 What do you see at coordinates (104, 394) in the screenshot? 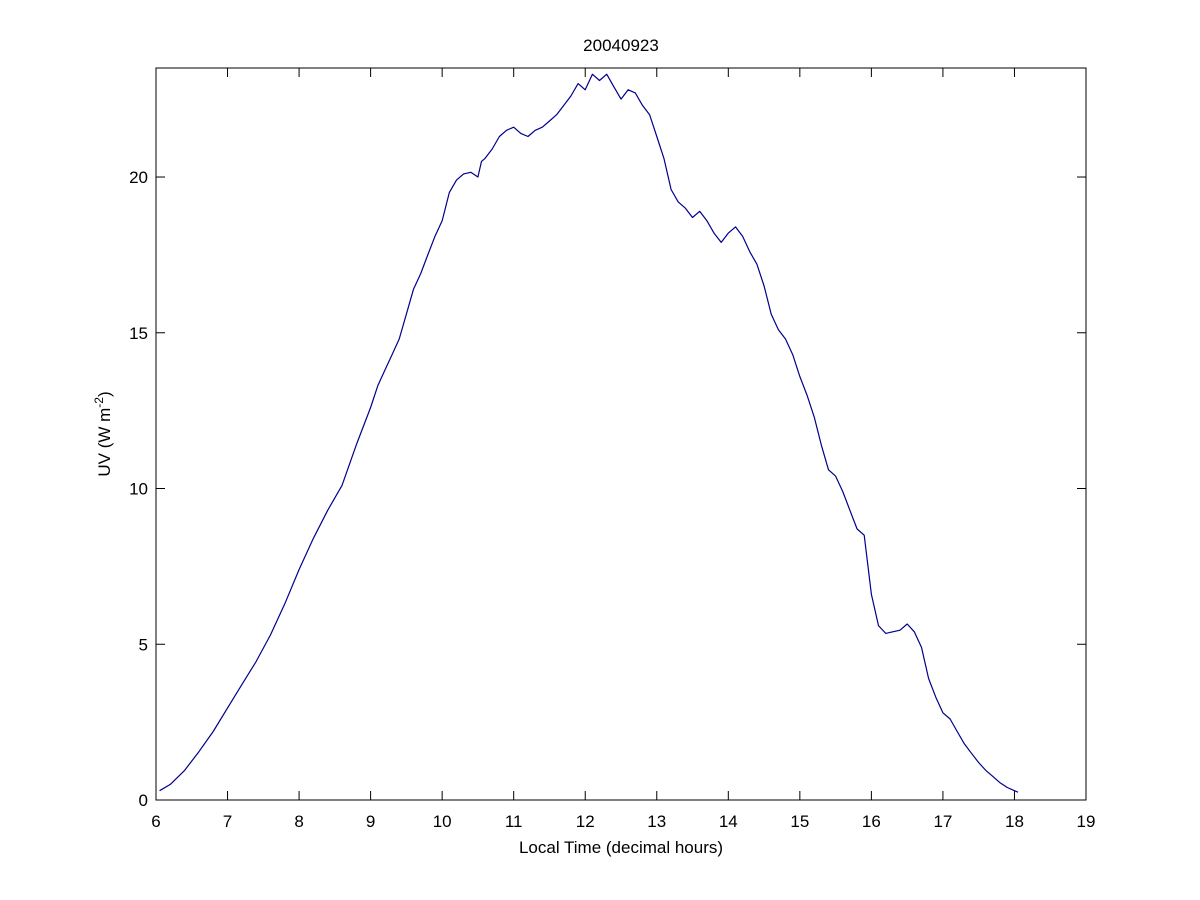
I see `y-axis-label-suffix: )` at bounding box center [104, 394].